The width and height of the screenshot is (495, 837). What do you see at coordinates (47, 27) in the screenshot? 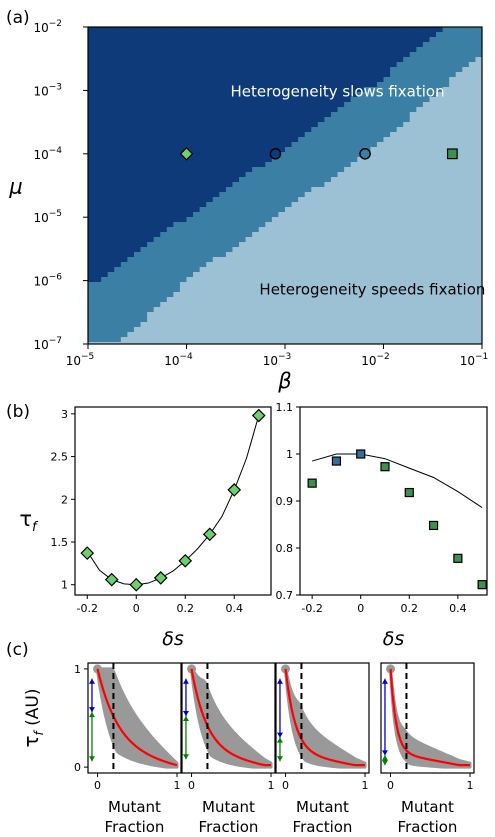
I see `y-tick-label: 10⁻²` at bounding box center [47, 27].